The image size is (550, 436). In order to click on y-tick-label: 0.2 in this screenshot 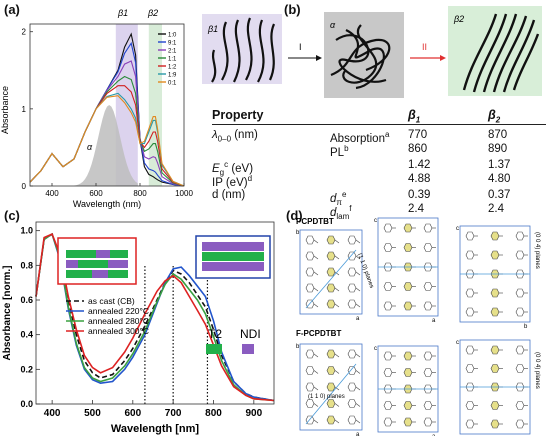, I will do `click(26, 369)`.